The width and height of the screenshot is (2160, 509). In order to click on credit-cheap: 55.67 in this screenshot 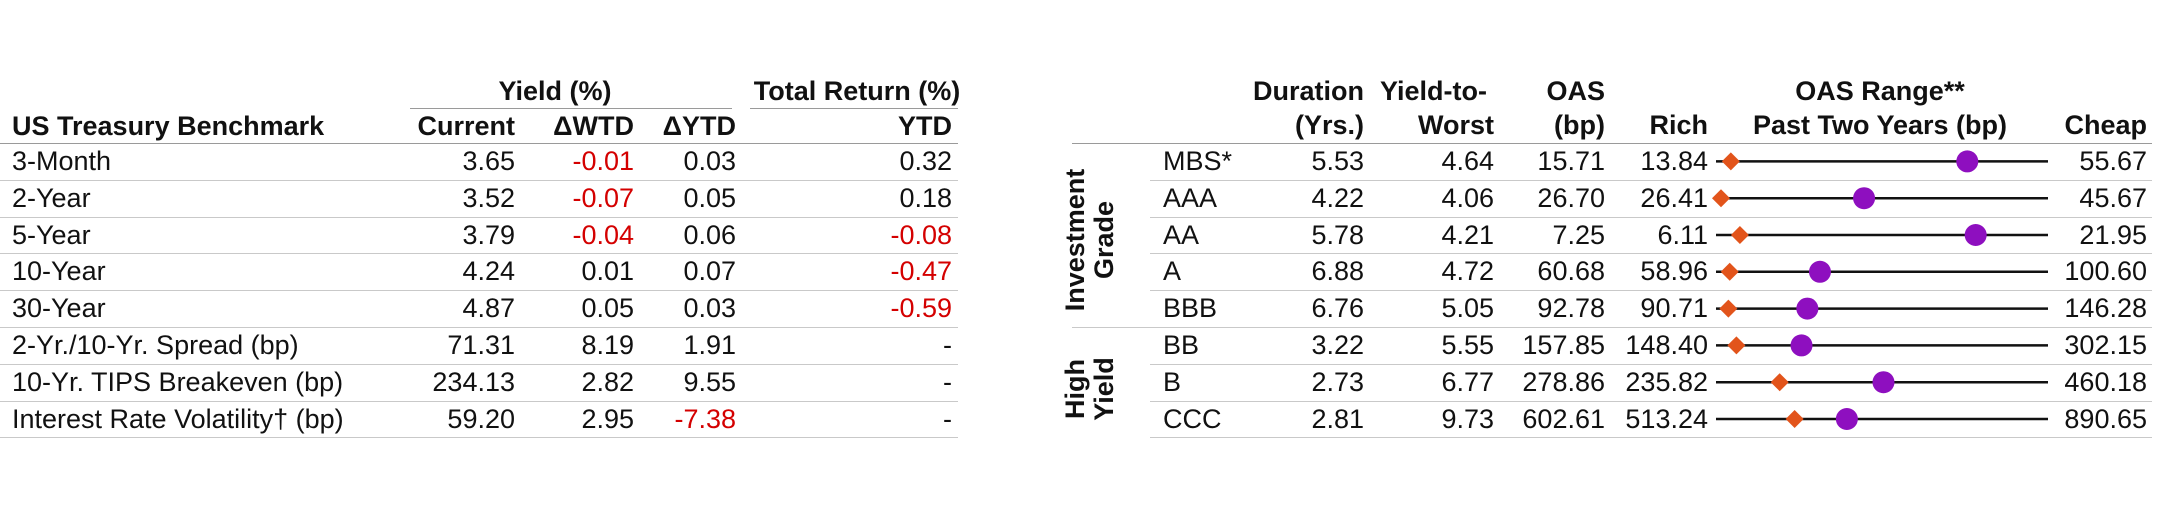, I will do `click(2113, 161)`.